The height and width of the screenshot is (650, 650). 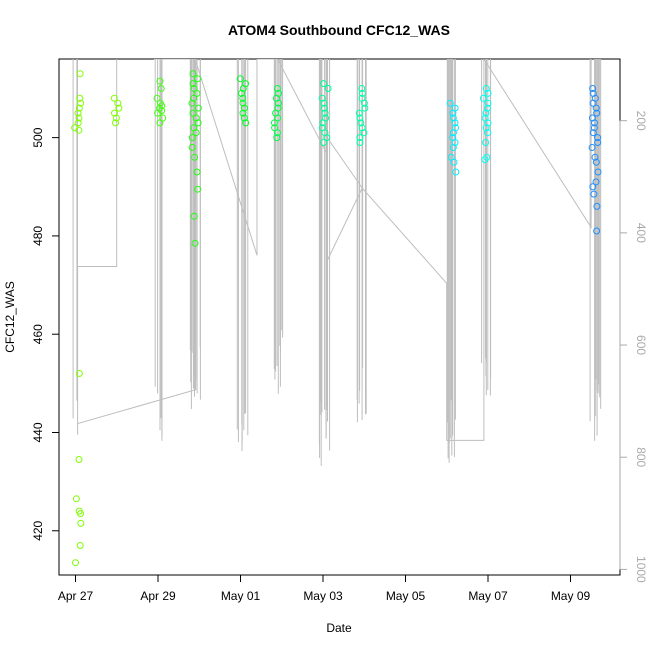 What do you see at coordinates (38, 334) in the screenshot?
I see `y-tick-label: 460` at bounding box center [38, 334].